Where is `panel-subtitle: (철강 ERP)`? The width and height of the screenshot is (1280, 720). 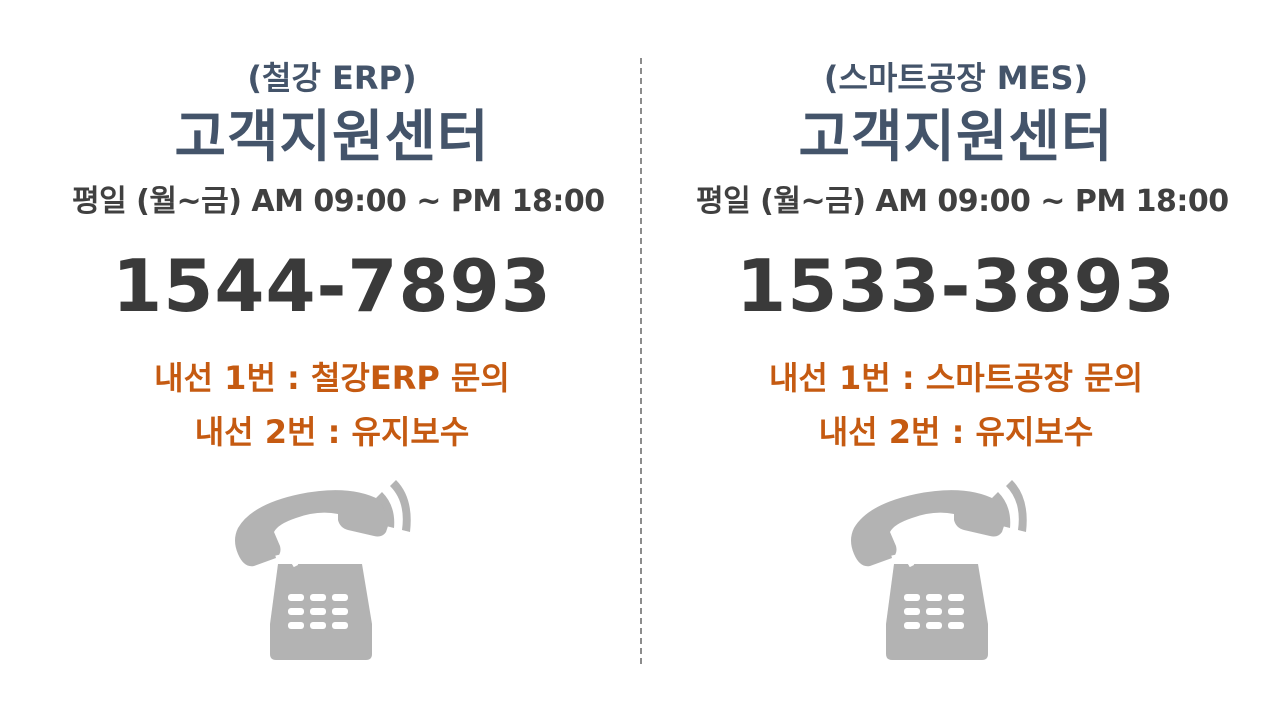
panel-subtitle: (철강 ERP) is located at coordinates (332, 78).